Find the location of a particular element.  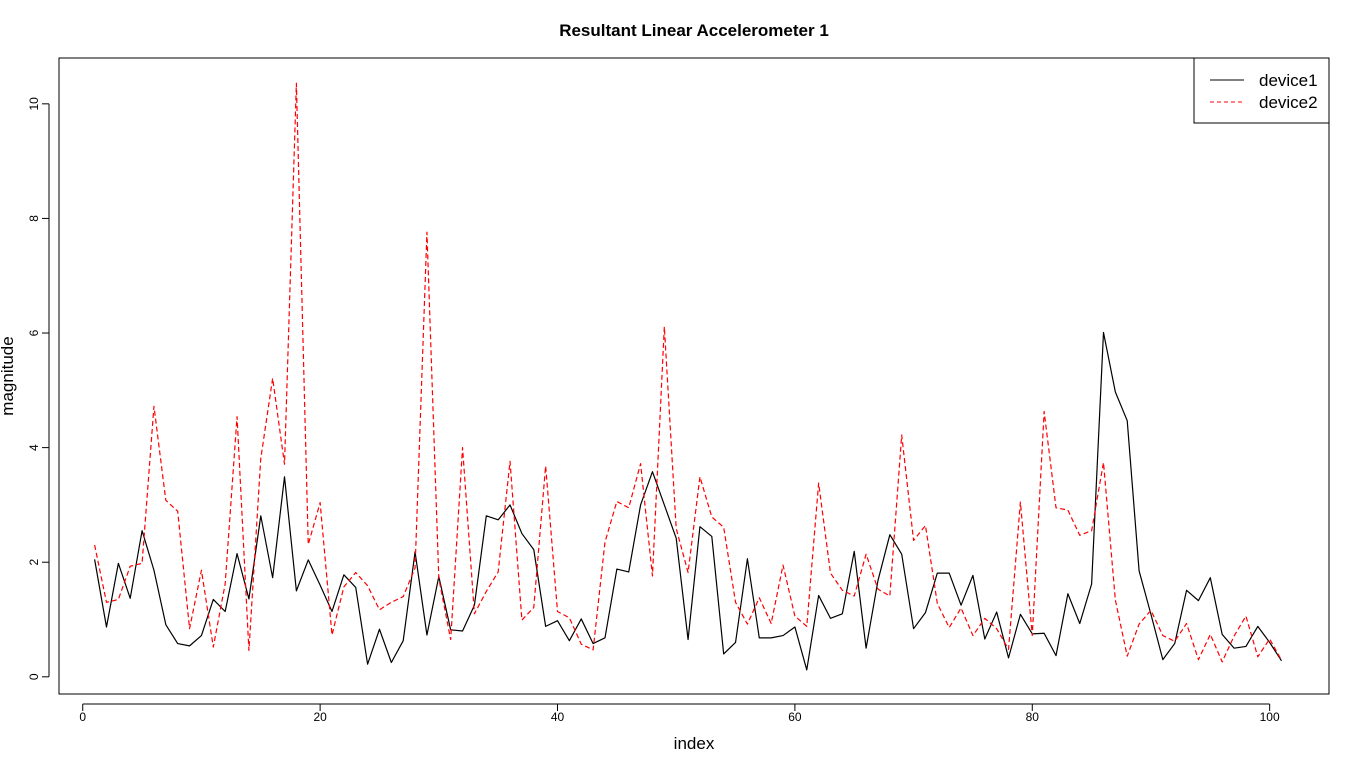

legend: device1 device2 is located at coordinates (1261, 90).